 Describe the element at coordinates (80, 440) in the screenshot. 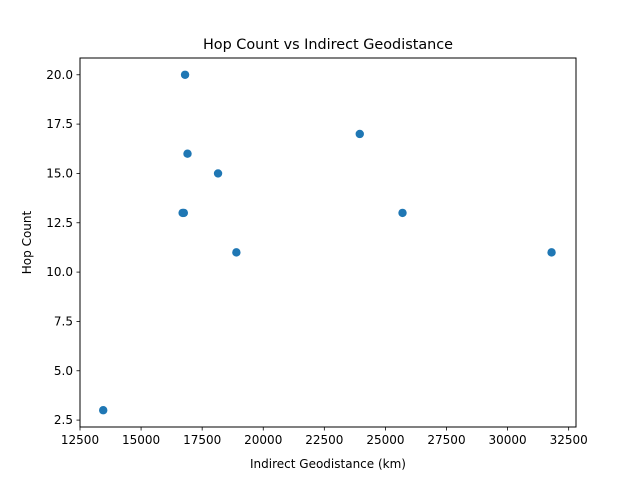

I see `x-tick-label: 12500` at that location.